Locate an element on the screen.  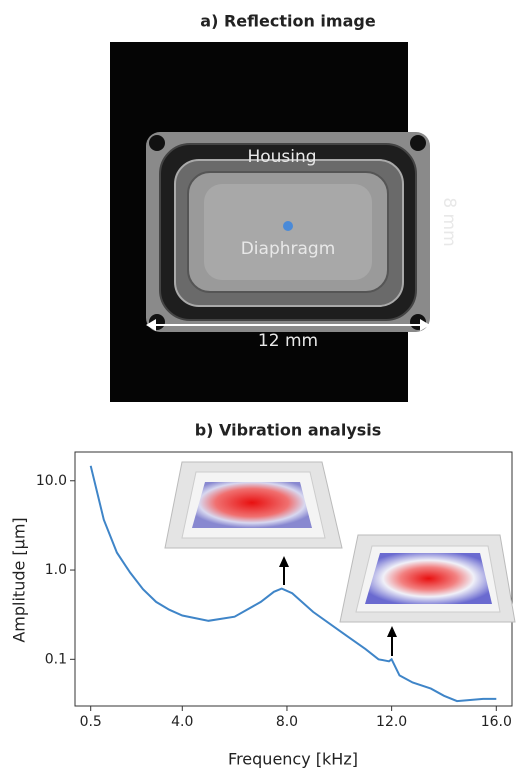
x-tick-label: 0.5 is located at coordinates (91, 722).